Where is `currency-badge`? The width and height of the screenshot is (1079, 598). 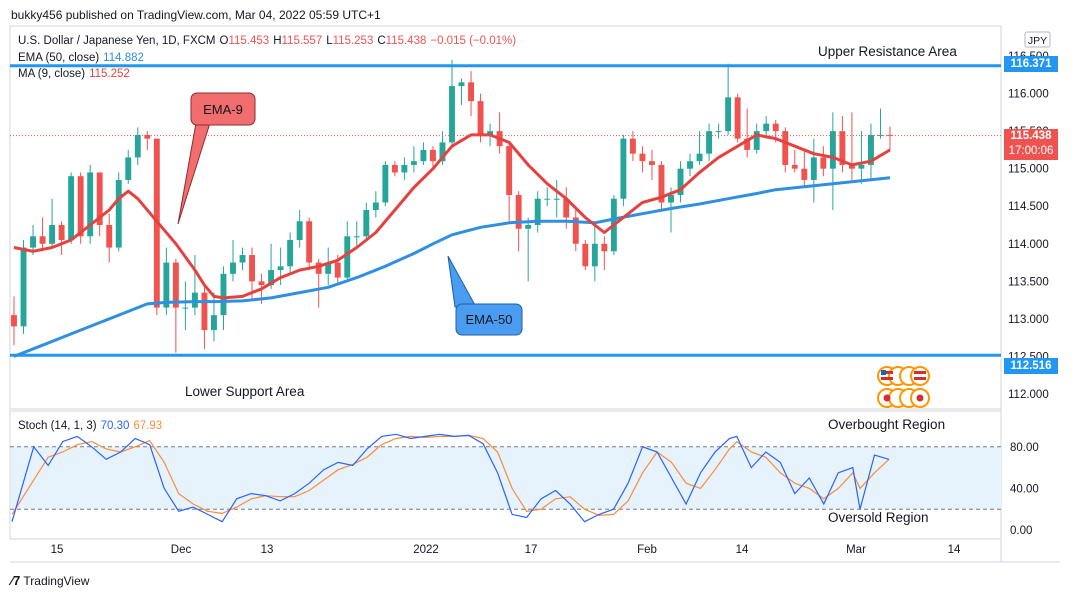
currency-badge is located at coordinates (1037, 39).